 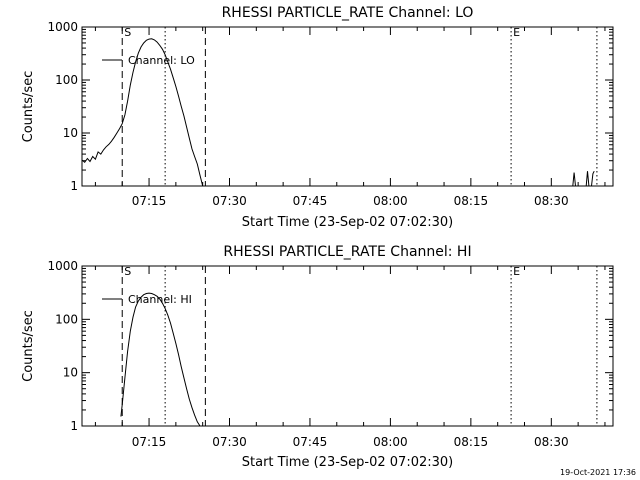 I want to click on legend-entry: Channel: LO, so click(x=161, y=60).